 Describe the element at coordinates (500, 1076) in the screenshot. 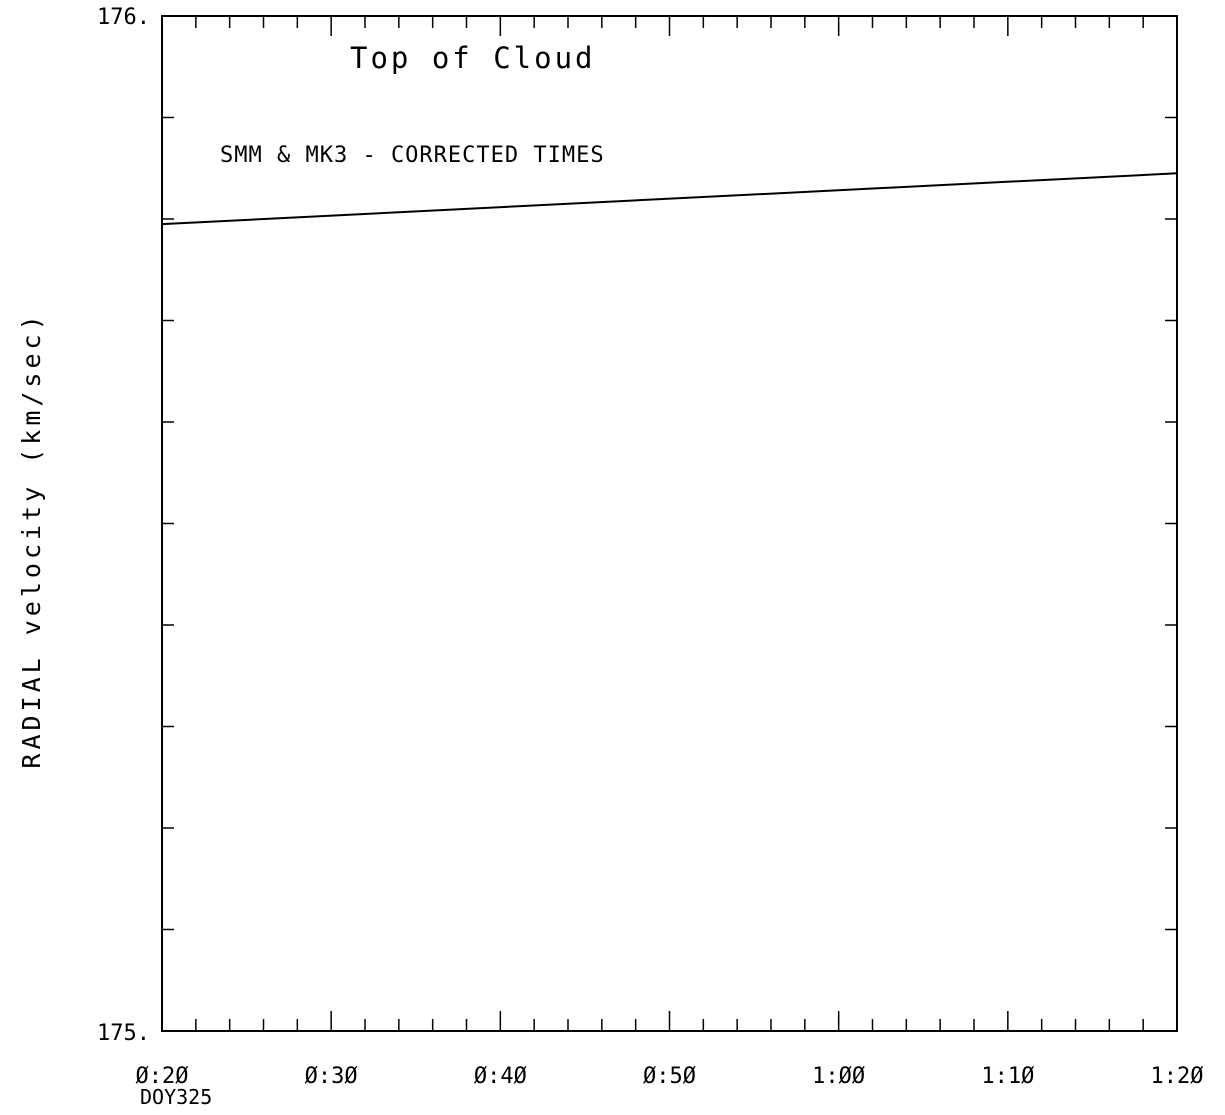

I see `x-tick-label: Ø:4Ø` at that location.